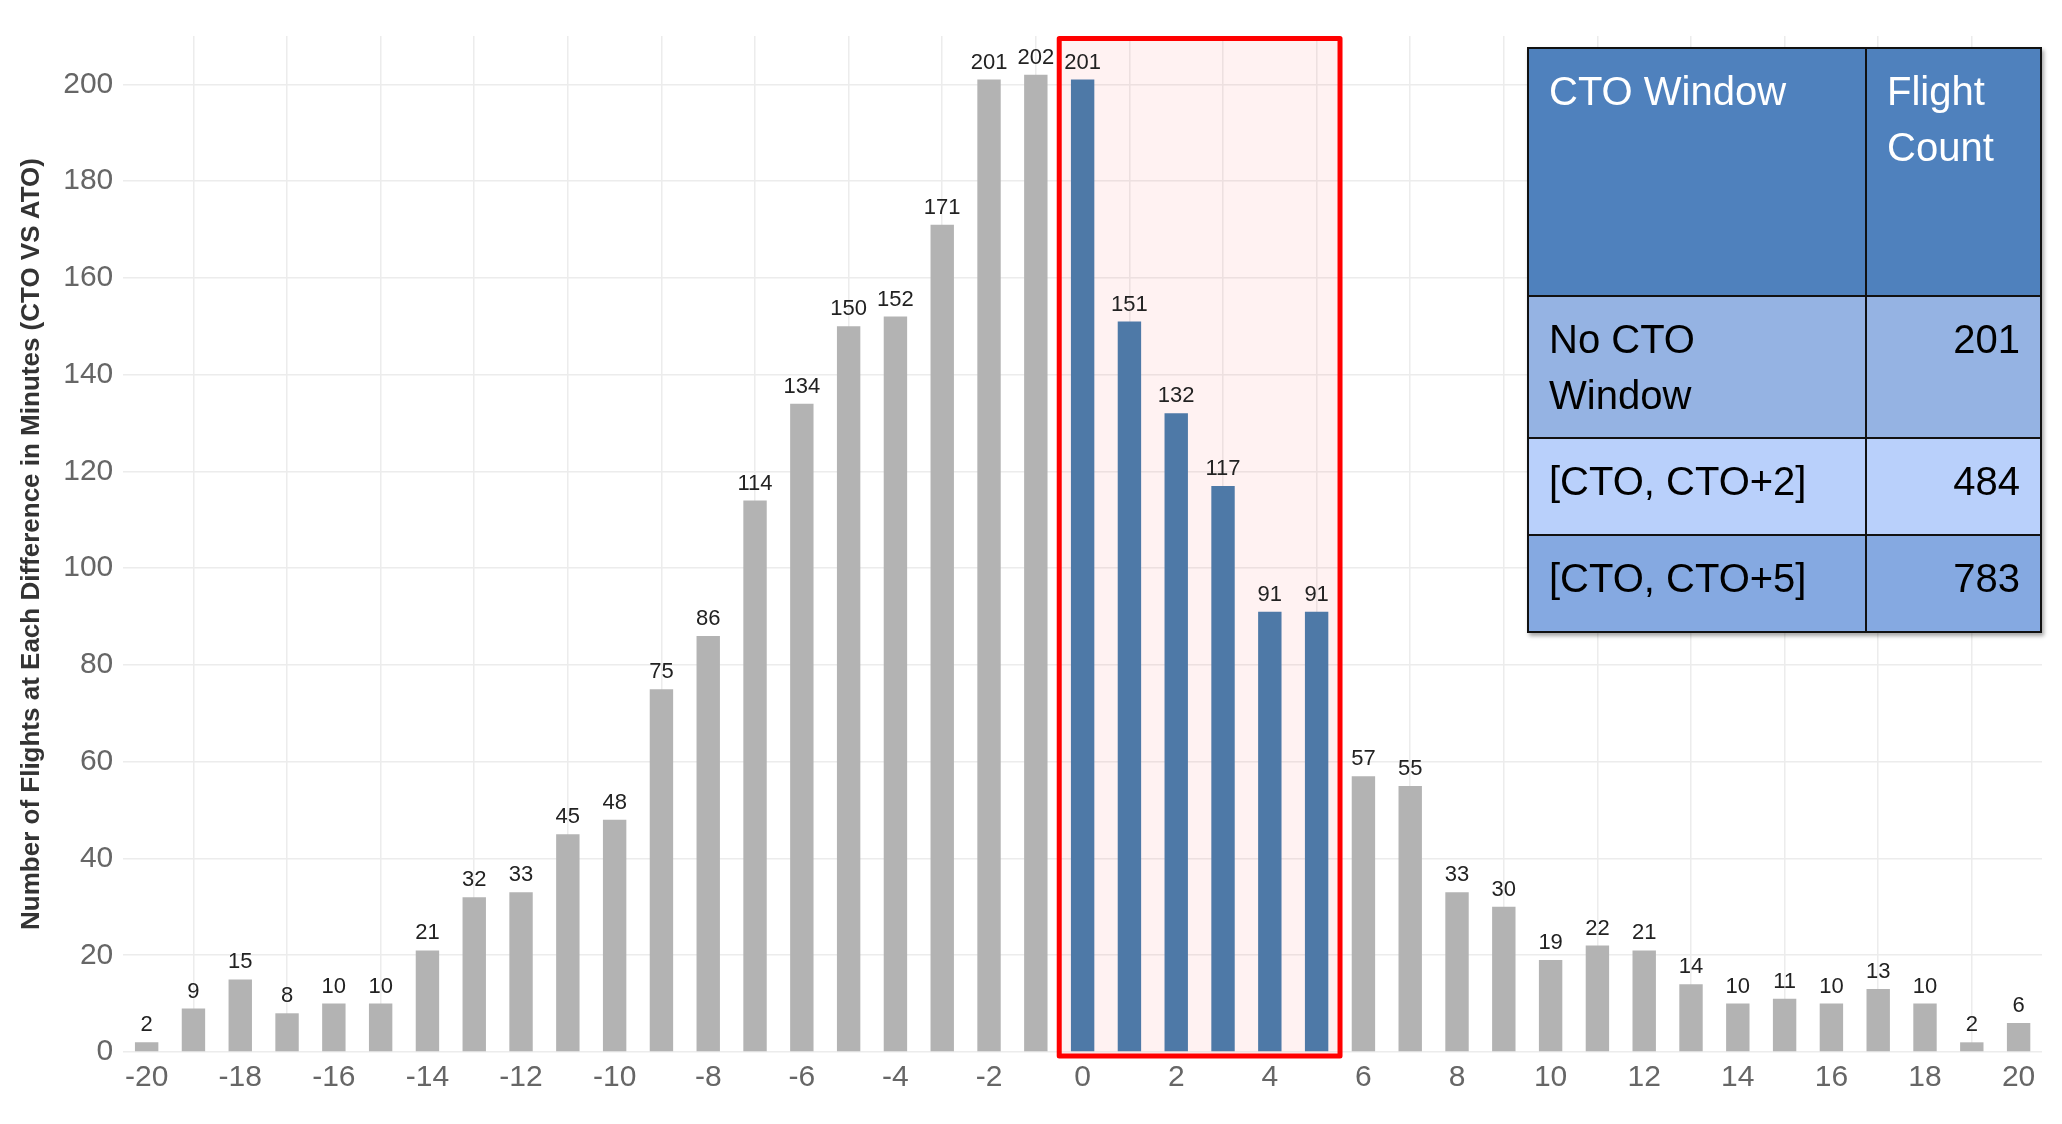  What do you see at coordinates (1878, 971) in the screenshot?
I see `data-label: 13` at bounding box center [1878, 971].